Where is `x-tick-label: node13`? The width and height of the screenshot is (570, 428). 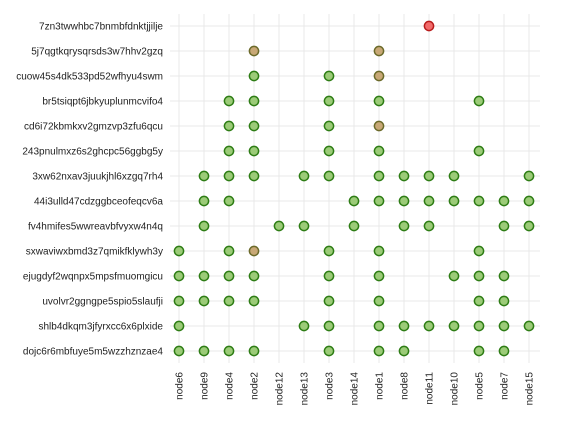 x-tick-label: node13 is located at coordinates (305, 389).